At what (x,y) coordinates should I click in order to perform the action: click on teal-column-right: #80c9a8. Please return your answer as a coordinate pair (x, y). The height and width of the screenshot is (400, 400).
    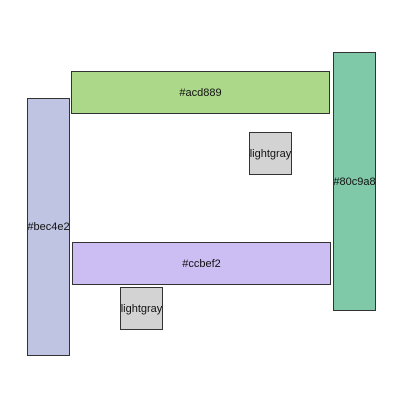
    Looking at the image, I should click on (354, 181).